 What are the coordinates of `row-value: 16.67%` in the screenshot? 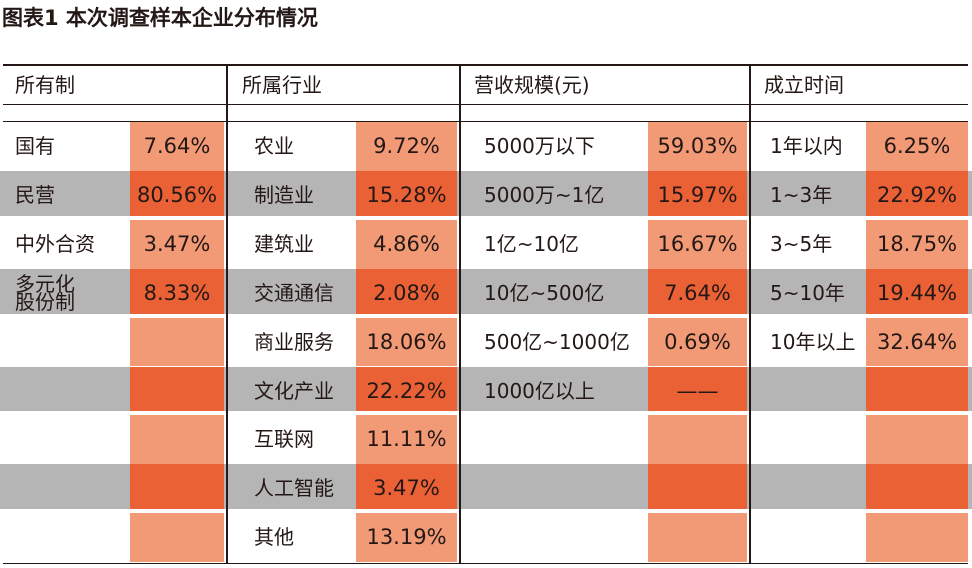 It's located at (697, 243).